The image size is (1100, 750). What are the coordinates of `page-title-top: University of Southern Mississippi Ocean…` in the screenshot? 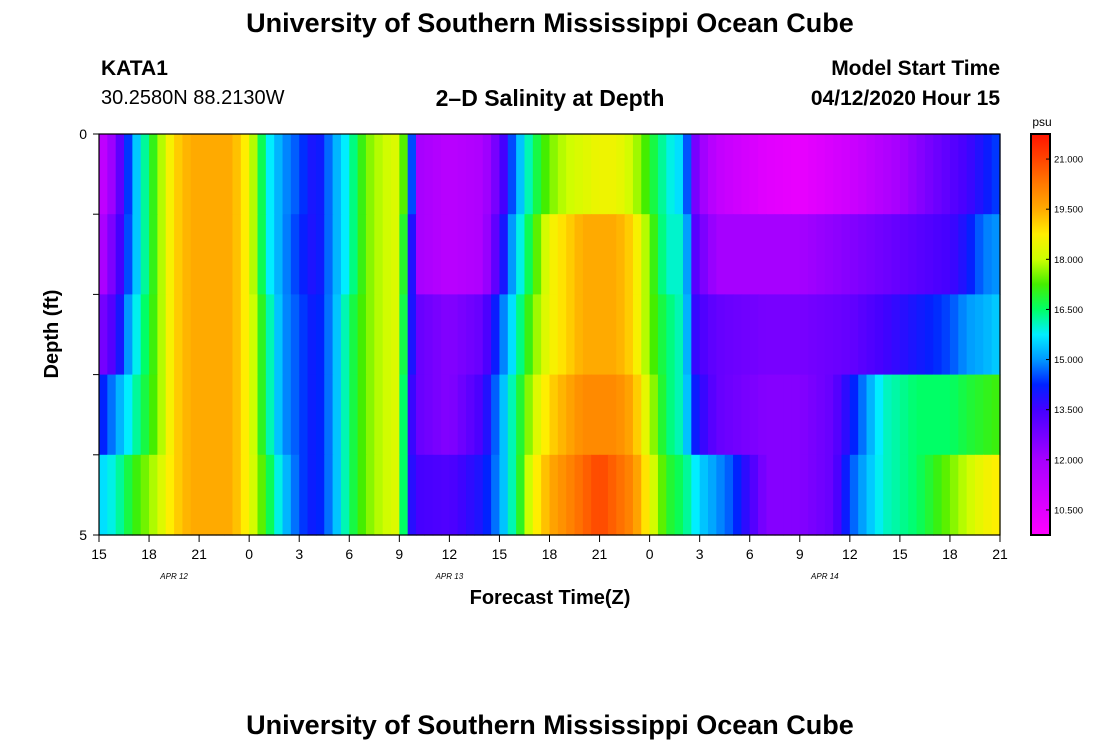 It's located at (550, 23).